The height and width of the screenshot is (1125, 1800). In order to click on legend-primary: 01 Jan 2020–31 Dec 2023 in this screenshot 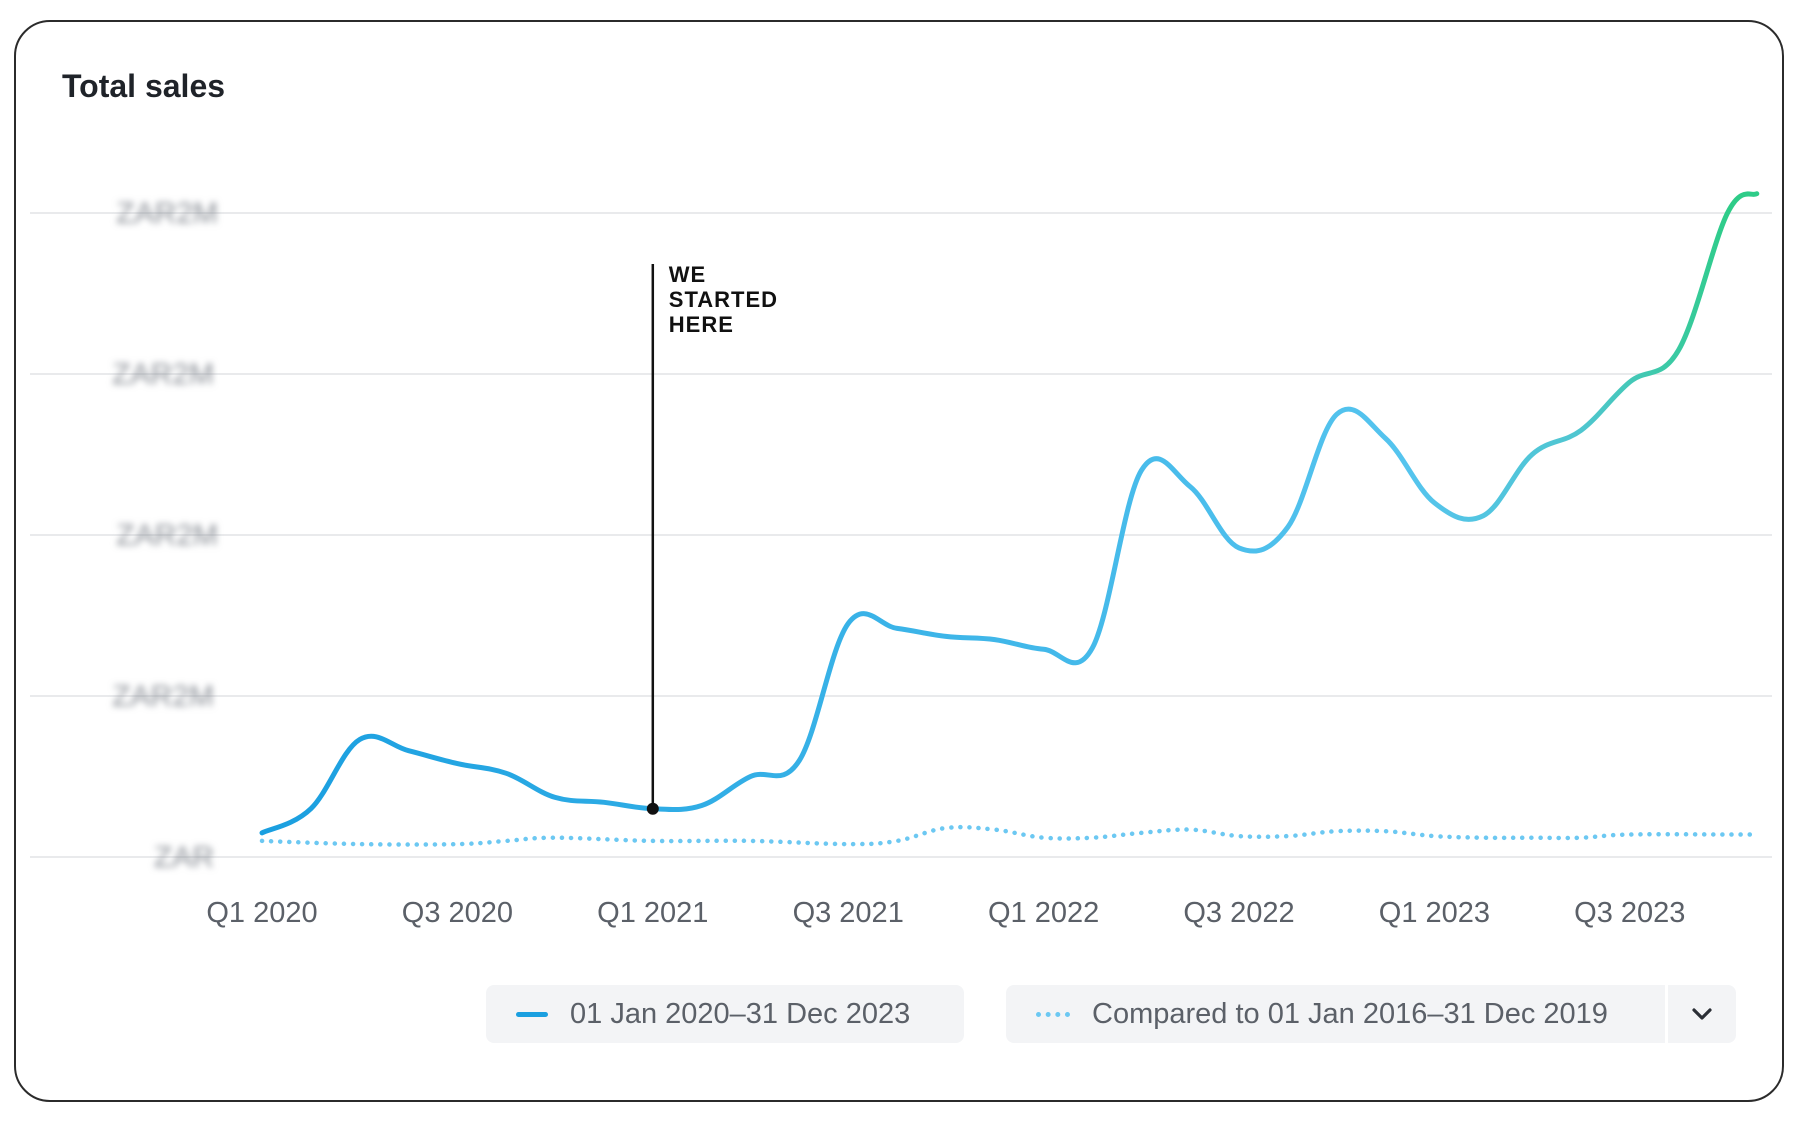, I will do `click(725, 1014)`.